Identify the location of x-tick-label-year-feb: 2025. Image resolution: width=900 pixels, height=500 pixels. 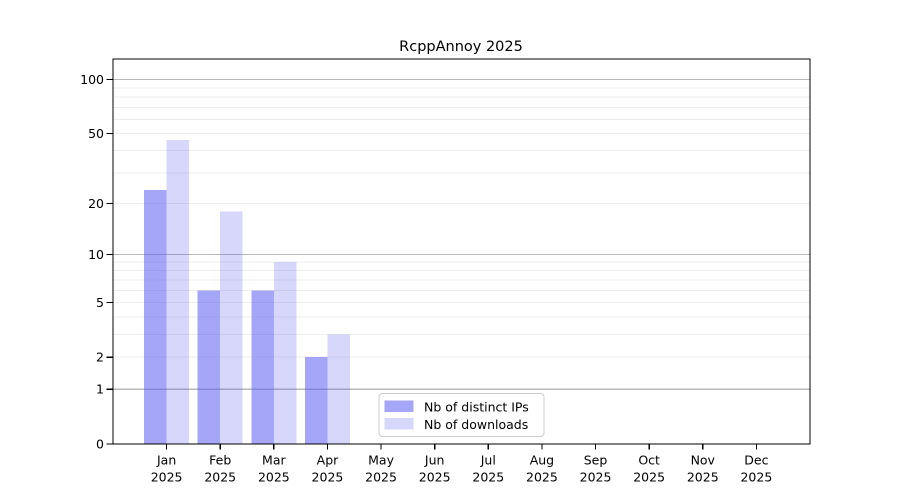
(220, 477).